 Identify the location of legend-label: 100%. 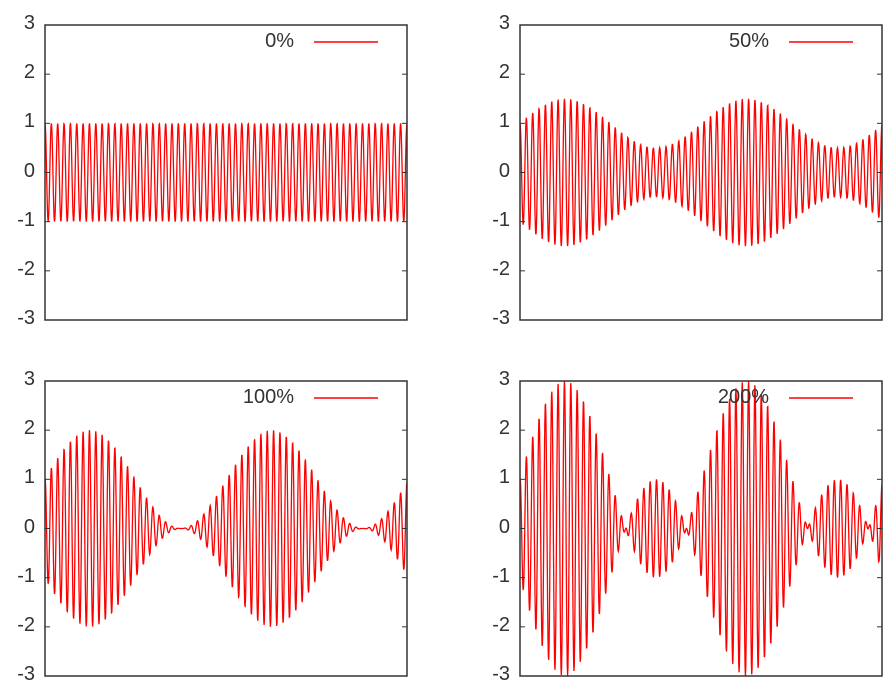
(268, 397).